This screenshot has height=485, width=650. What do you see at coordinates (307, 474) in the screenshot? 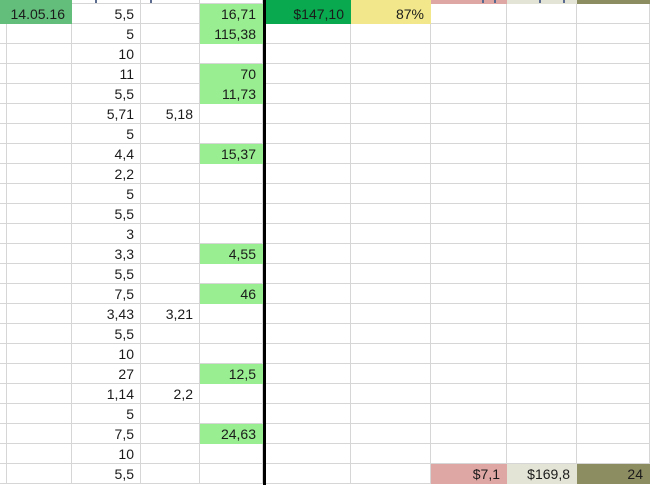
I see `cell-E24` at bounding box center [307, 474].